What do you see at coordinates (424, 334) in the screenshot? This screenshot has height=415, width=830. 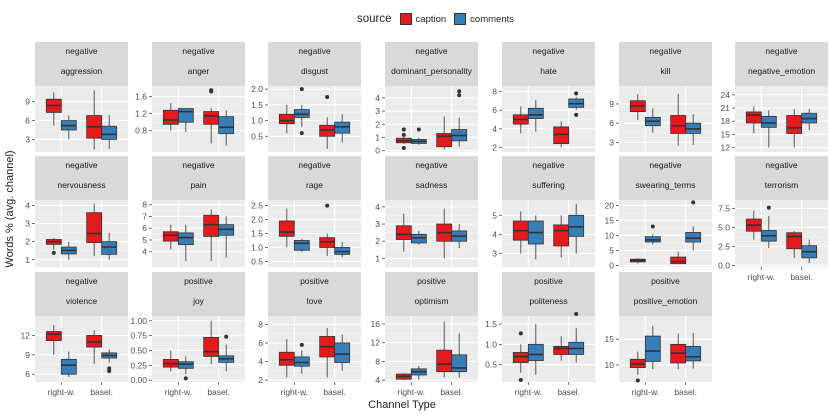 I see `facet-panel: positive optimism 4 8 12 16 right-w. basel.` at bounding box center [424, 334].